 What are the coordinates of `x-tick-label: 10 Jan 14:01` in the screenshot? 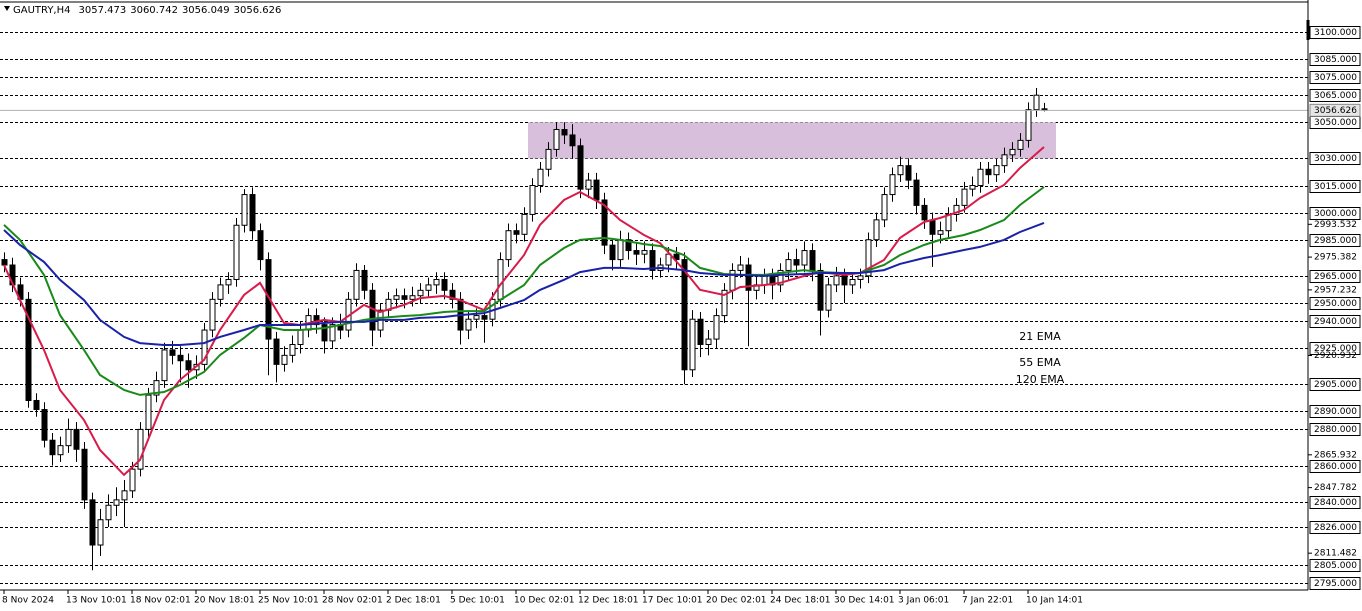 It's located at (1054, 601).